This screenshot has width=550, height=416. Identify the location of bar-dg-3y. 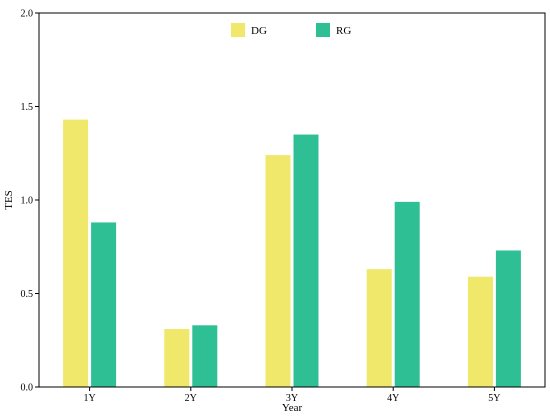
(278, 271).